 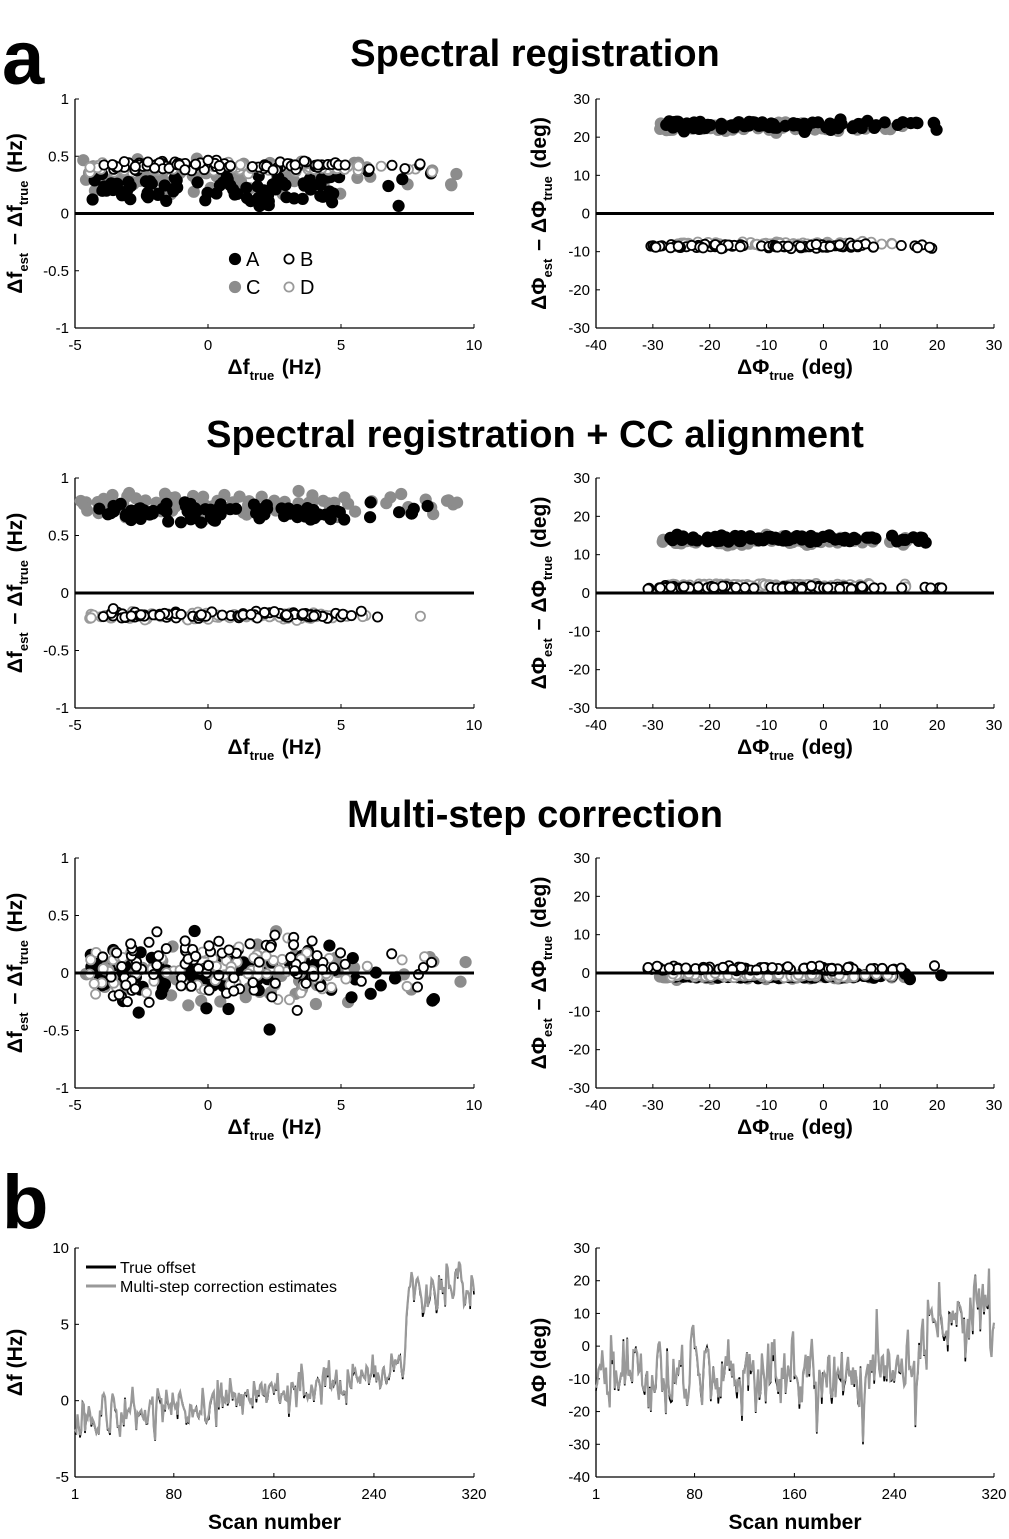 I want to click on series-B, so click(x=791, y=246).